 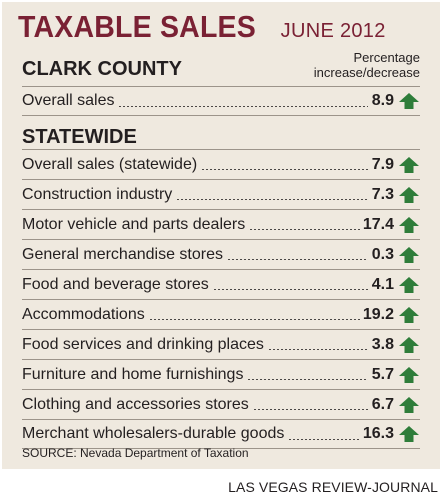 I want to click on table-row: Food services and drinking places 3.8, so click(x=221, y=344).